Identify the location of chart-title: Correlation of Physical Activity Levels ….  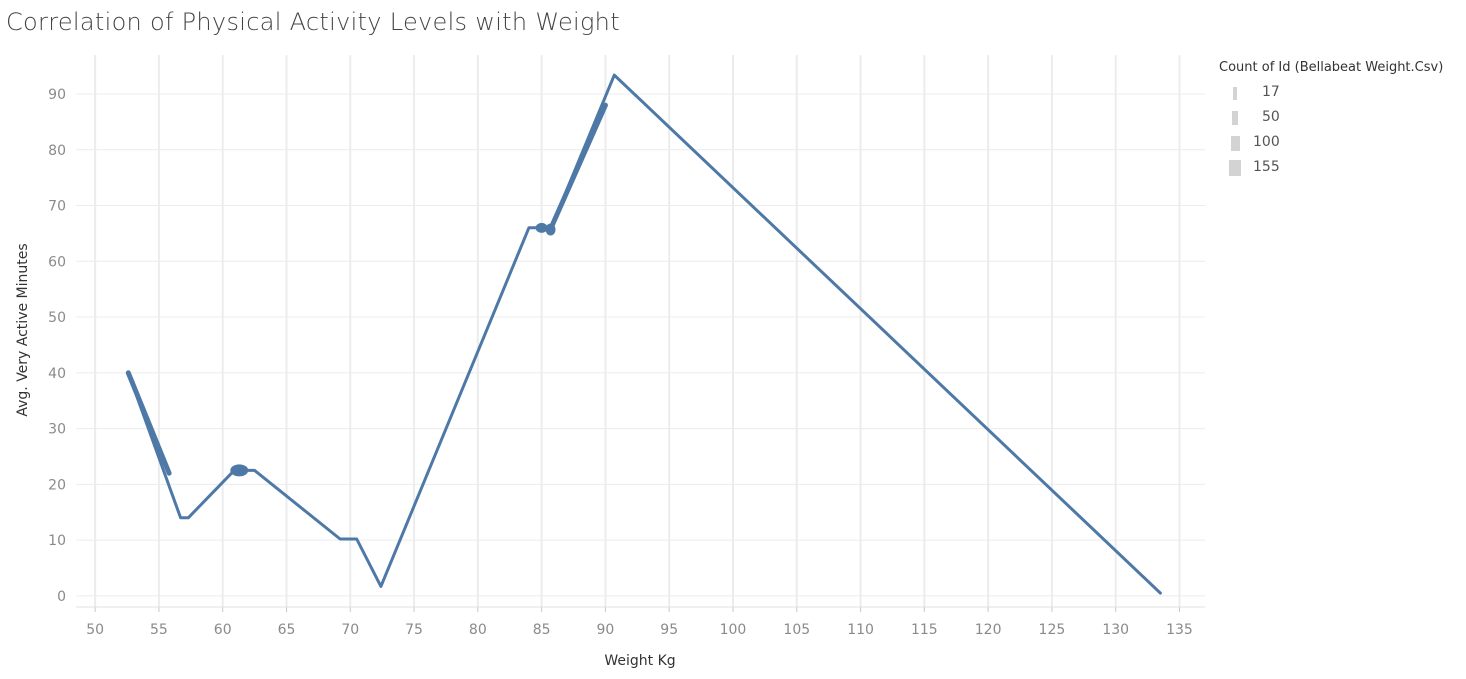
(313, 22).